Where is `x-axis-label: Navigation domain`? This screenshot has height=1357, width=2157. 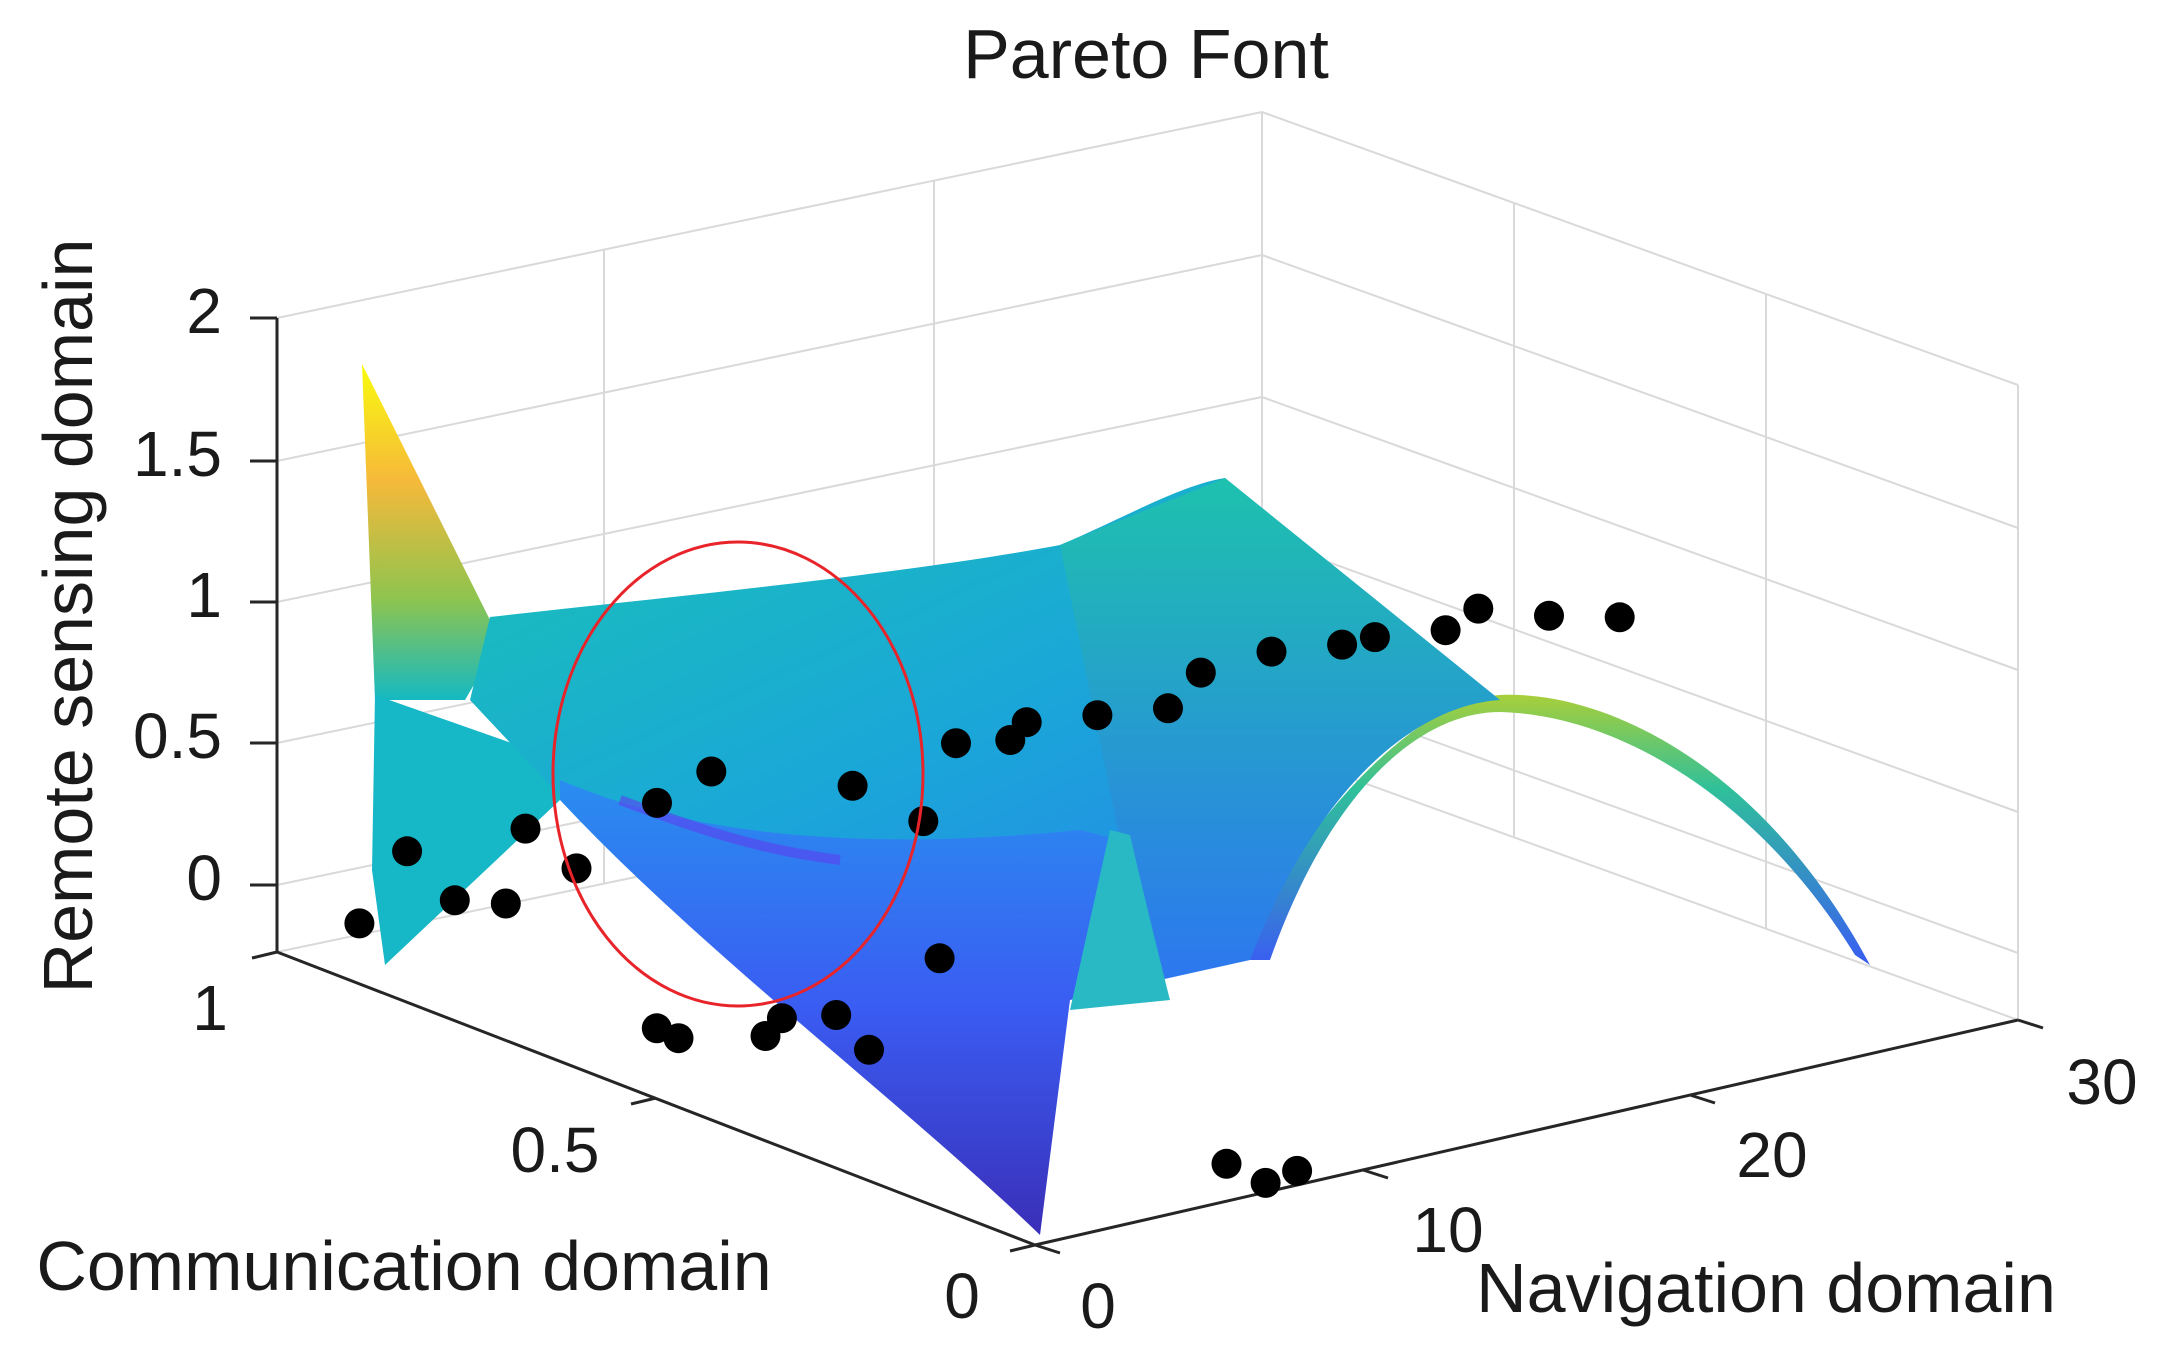 x-axis-label: Navigation domain is located at coordinates (1766, 1288).